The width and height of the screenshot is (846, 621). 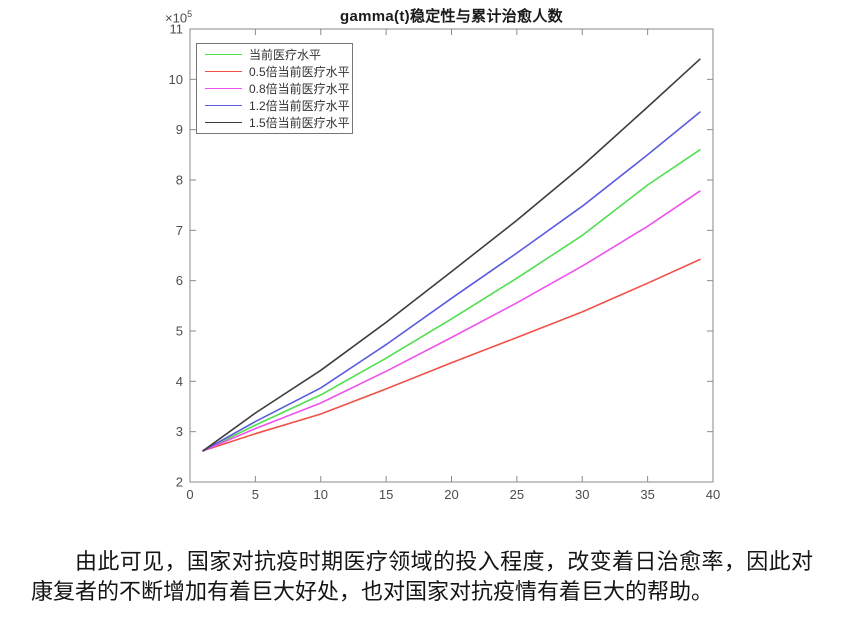 I want to click on legend-item-label: 0.5倍当前医疗水平, so click(x=299, y=72).